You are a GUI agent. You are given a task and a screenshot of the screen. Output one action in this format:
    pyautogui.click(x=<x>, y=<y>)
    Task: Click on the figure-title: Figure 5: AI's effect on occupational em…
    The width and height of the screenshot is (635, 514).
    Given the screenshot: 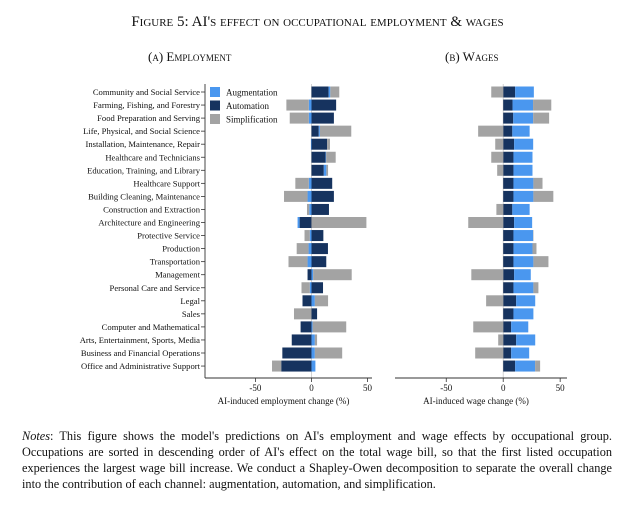 What is the action you would take?
    pyautogui.click(x=317, y=22)
    